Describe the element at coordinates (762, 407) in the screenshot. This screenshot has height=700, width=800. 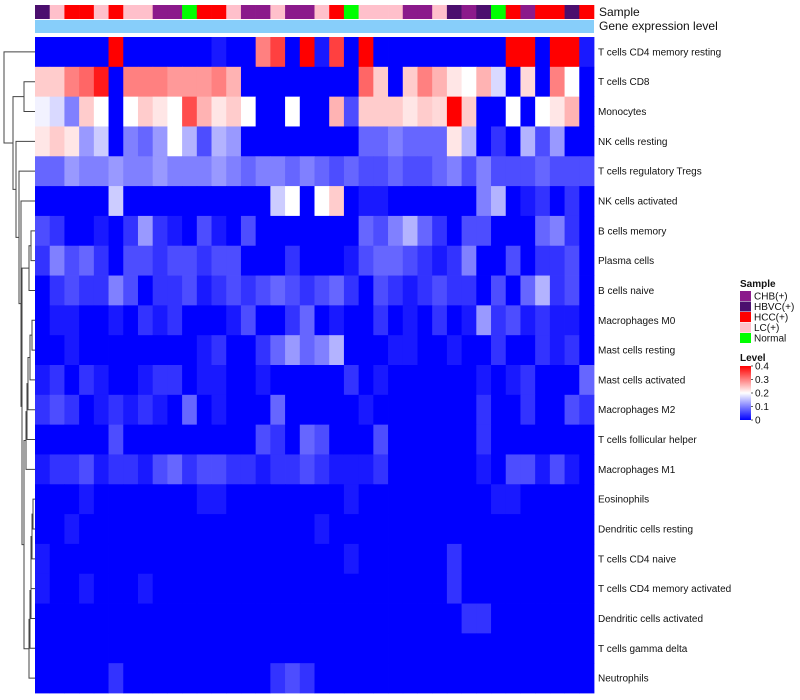
I see `level-tick-label: 0.1` at that location.